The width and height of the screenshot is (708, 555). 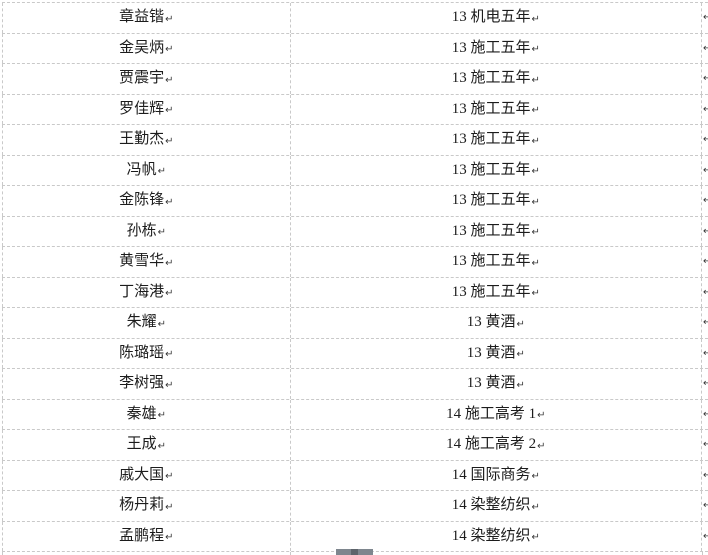 I want to click on student-name: 朱耀, so click(x=141, y=322).